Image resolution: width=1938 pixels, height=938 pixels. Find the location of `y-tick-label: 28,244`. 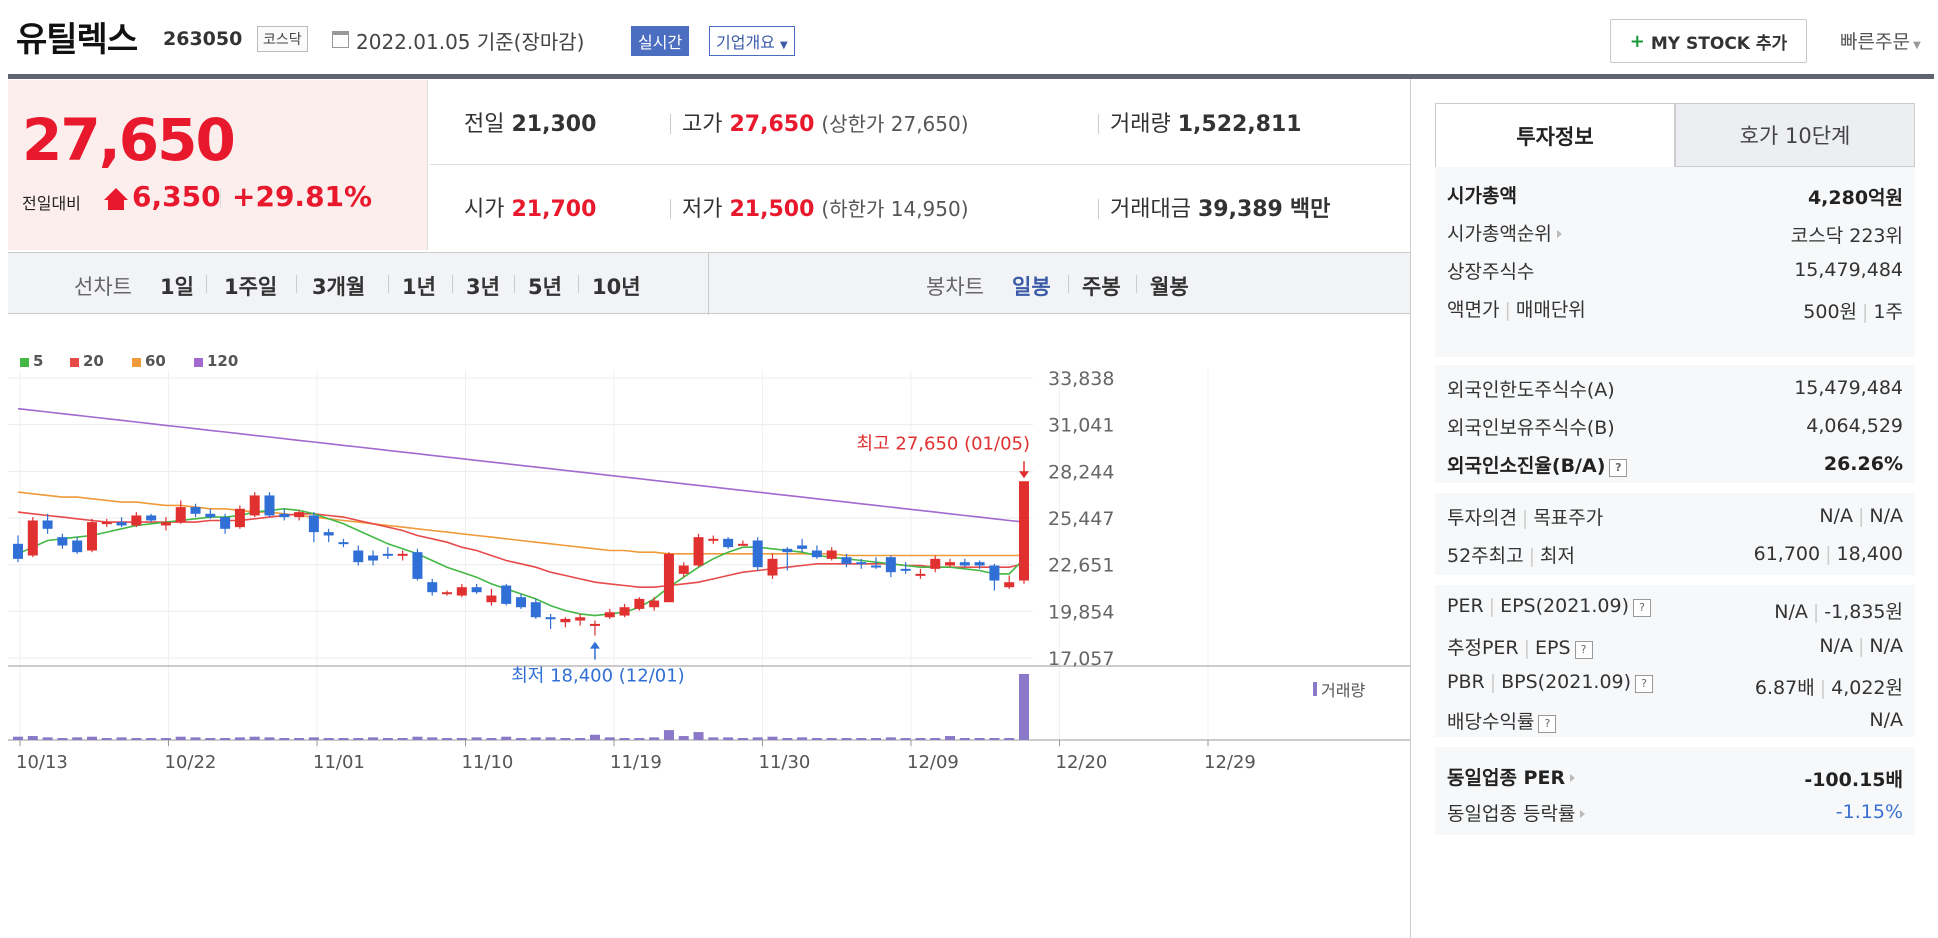

y-tick-label: 28,244 is located at coordinates (1081, 472).